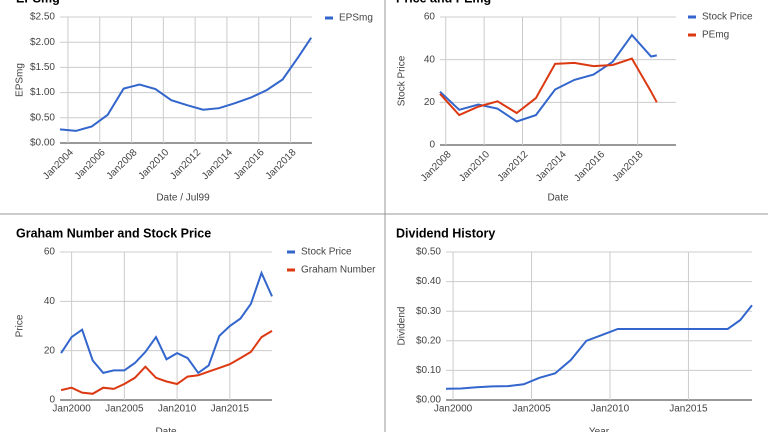 The image size is (768, 432). Describe the element at coordinates (42, 42) in the screenshot. I see `y-tick-label: $2.00` at that location.